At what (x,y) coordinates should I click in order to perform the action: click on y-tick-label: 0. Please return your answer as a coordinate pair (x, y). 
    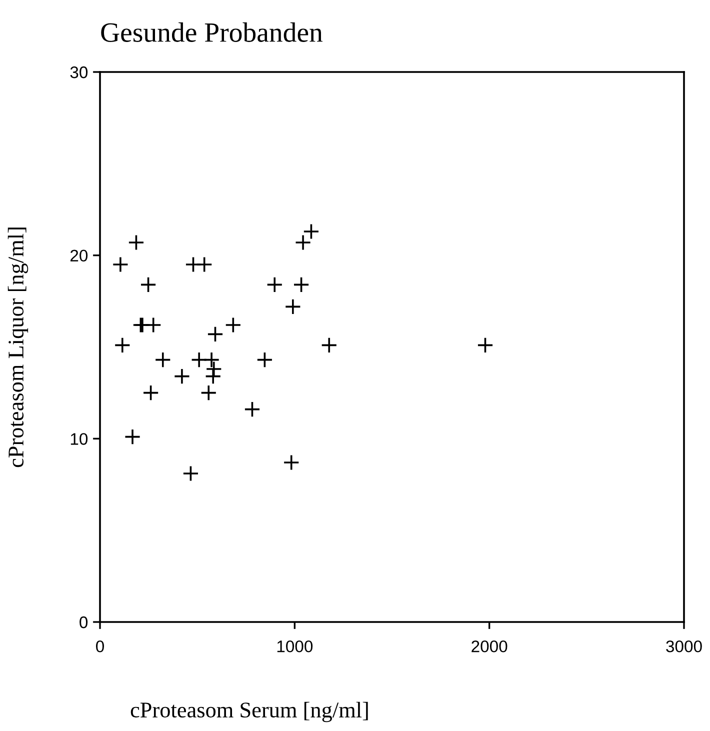
    Looking at the image, I should click on (84, 622).